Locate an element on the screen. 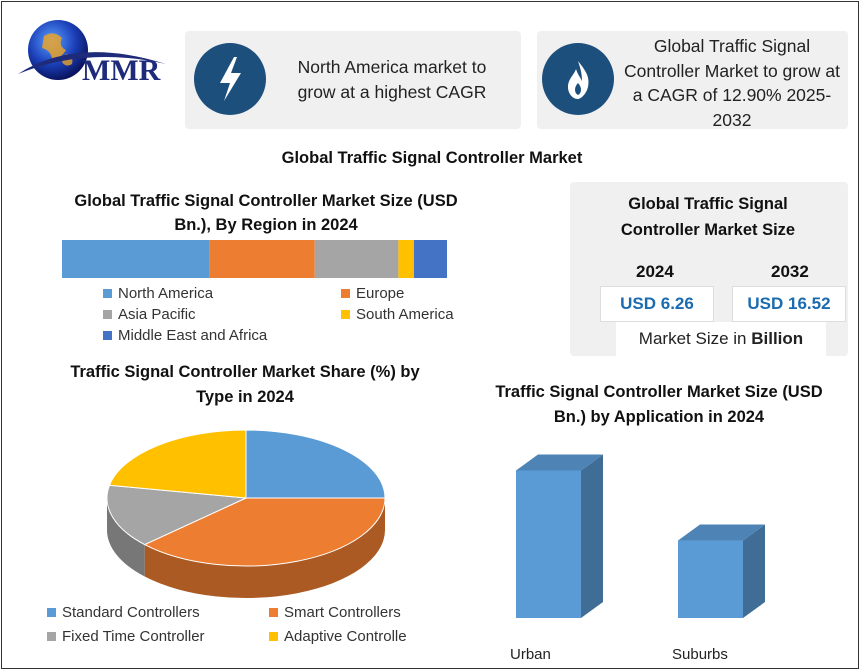 The height and width of the screenshot is (672, 862). value-2024: USD 6.26 is located at coordinates (657, 304).